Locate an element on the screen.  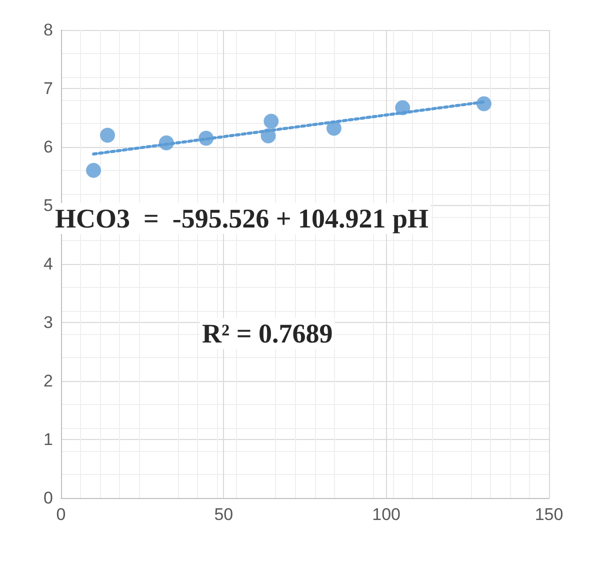
x-tick-label: 100 is located at coordinates (386, 514).